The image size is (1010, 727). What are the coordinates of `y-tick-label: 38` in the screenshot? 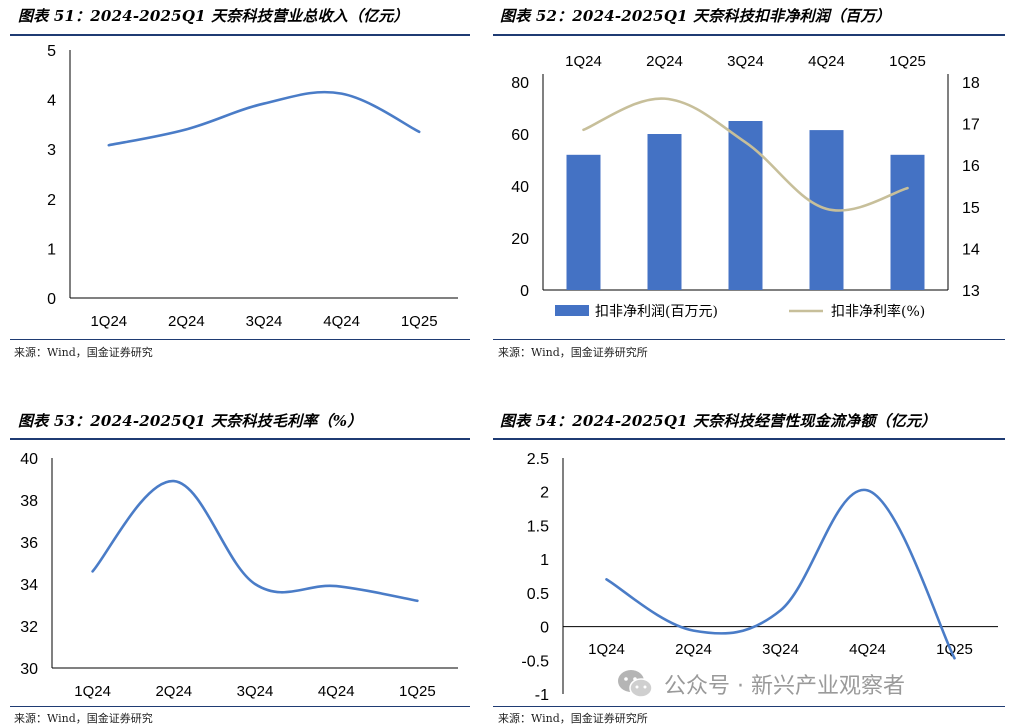 It's located at (29, 501).